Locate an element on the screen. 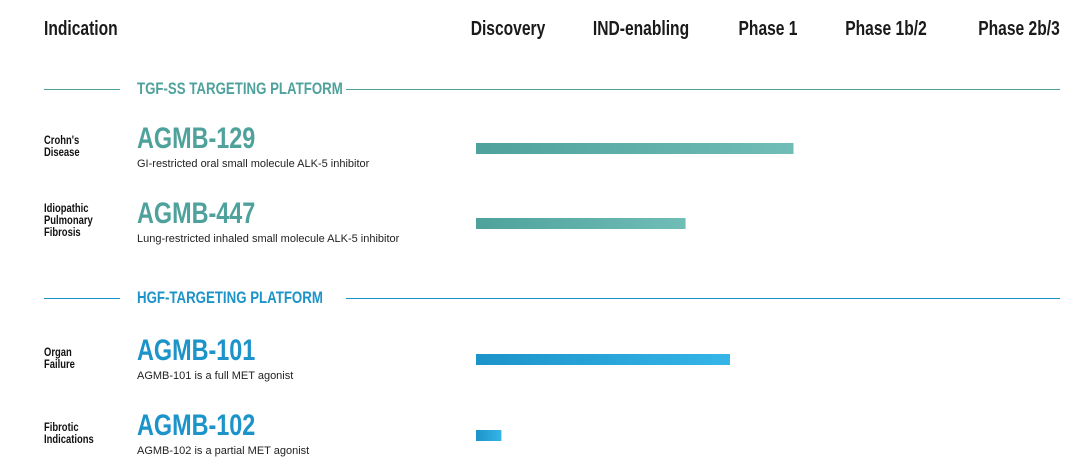 This screenshot has width=1080, height=474. indication-ipf: Idiopathic Pulmonary Fibrosis is located at coordinates (68, 221).